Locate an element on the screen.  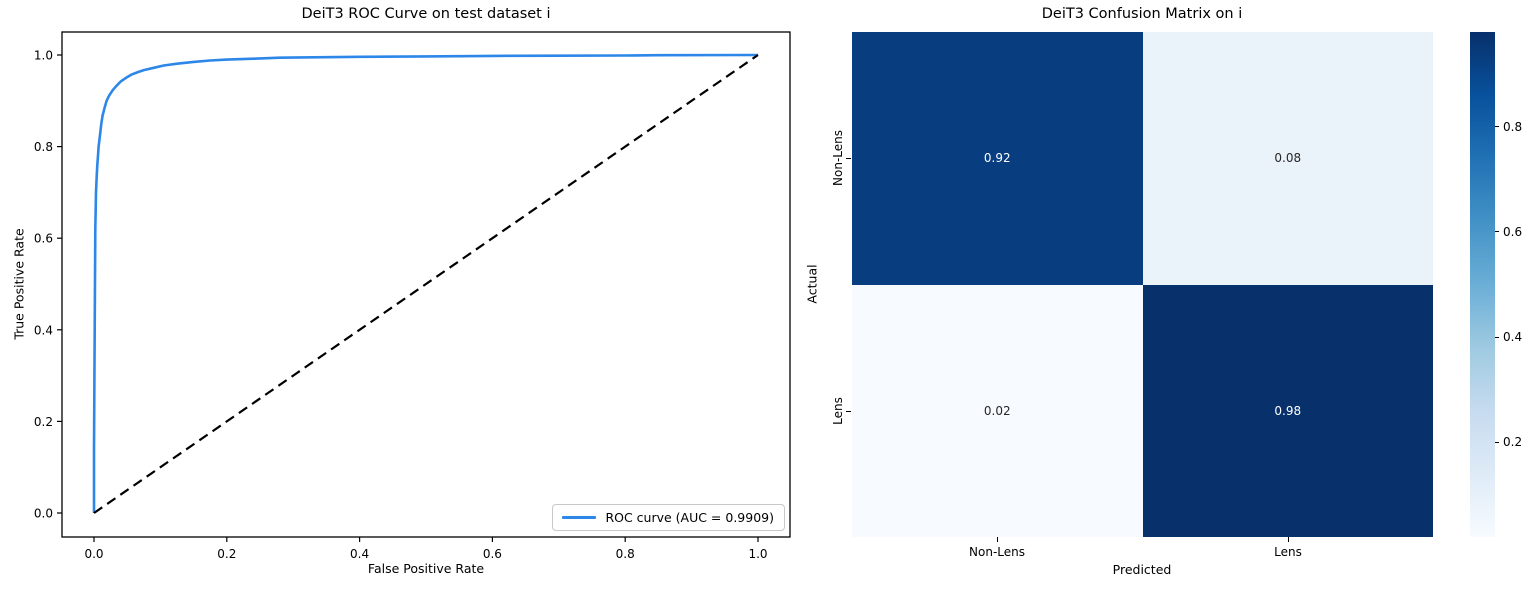
cm-cell-non-lens-lens: 0.08 is located at coordinates (1287, 158).